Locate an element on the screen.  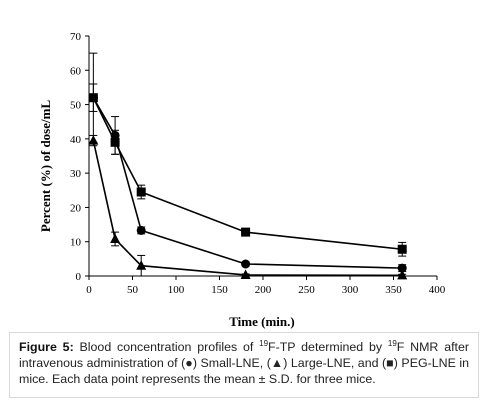
y-tick-label: 60 is located at coordinates (76, 71).